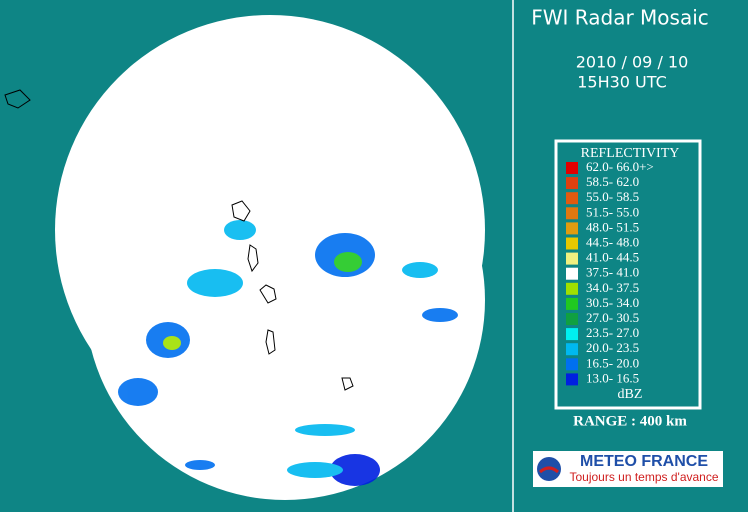 The height and width of the screenshot is (512, 748). Describe the element at coordinates (612, 317) in the screenshot. I see `legend-label: 27.0- 30.5` at that location.